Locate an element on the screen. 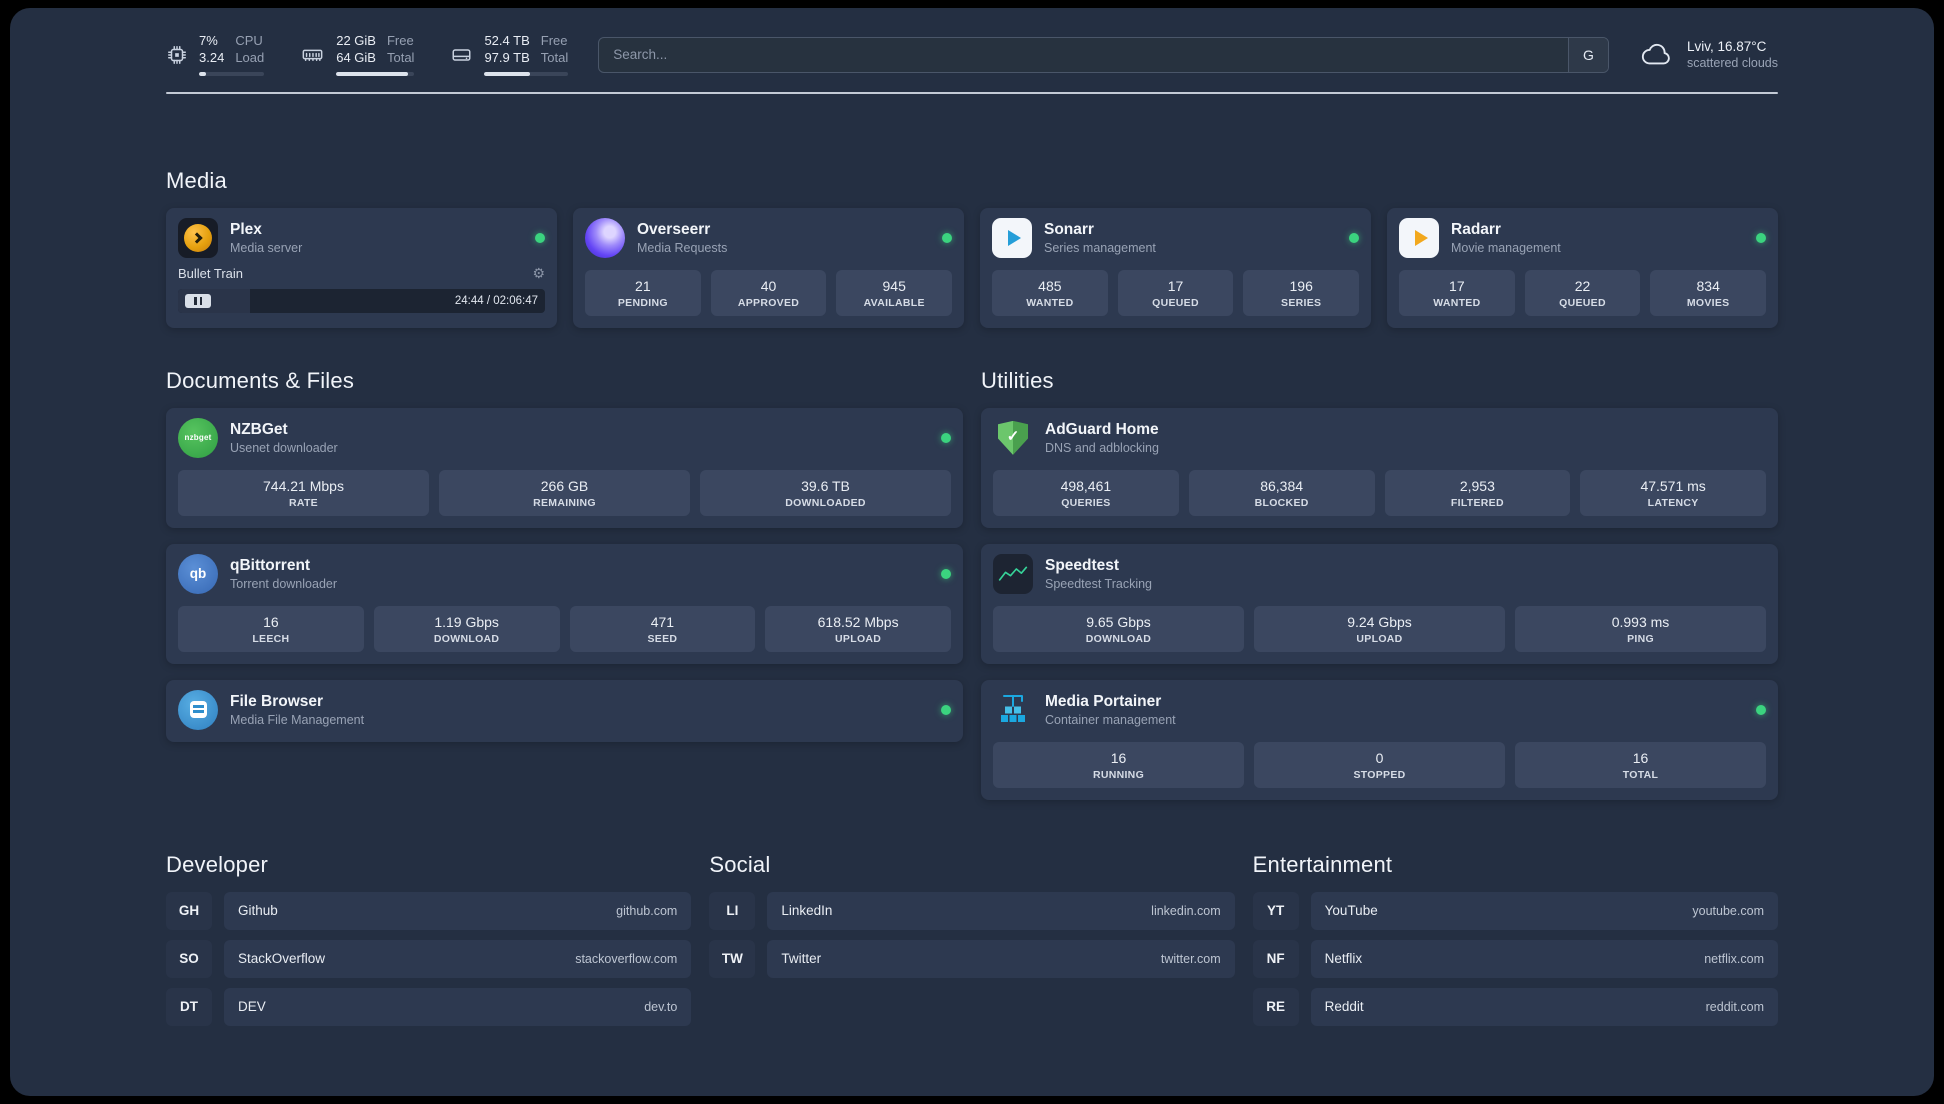 This screenshot has width=1944, height=1104. service-description: Series management is located at coordinates (1100, 247).